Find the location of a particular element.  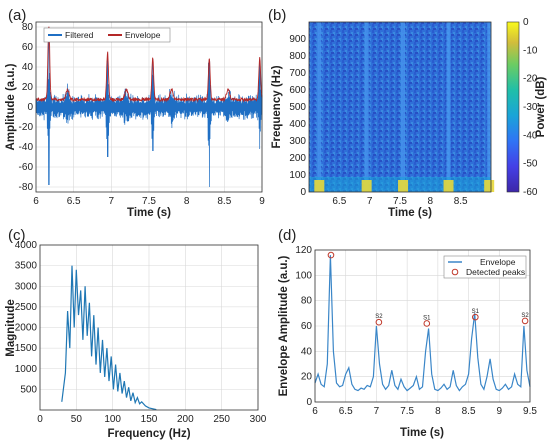

panel-a-ytick: 60 is located at coordinates (28, 47).